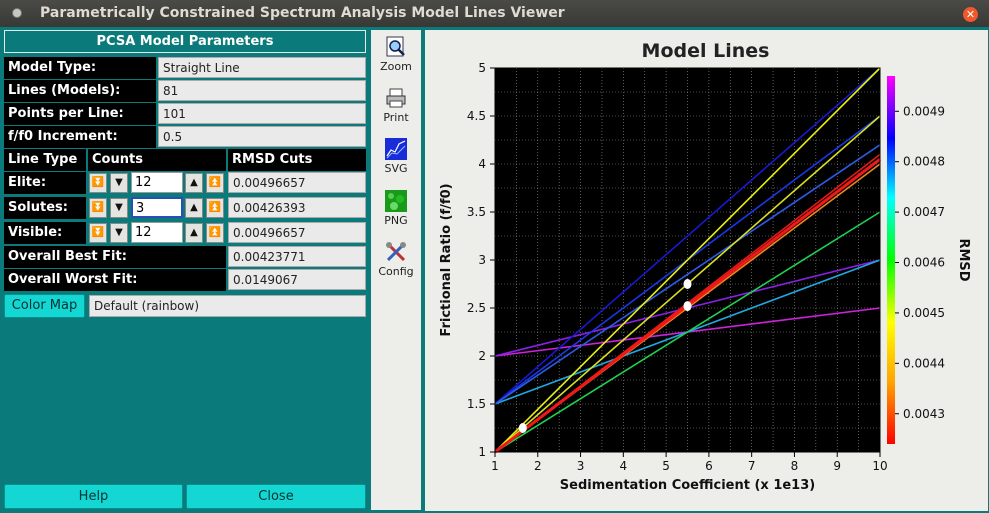 This screenshot has height=513, width=989. Describe the element at coordinates (80, 137) in the screenshot. I see `ff0-increment-label: f/f0 Increment:` at that location.